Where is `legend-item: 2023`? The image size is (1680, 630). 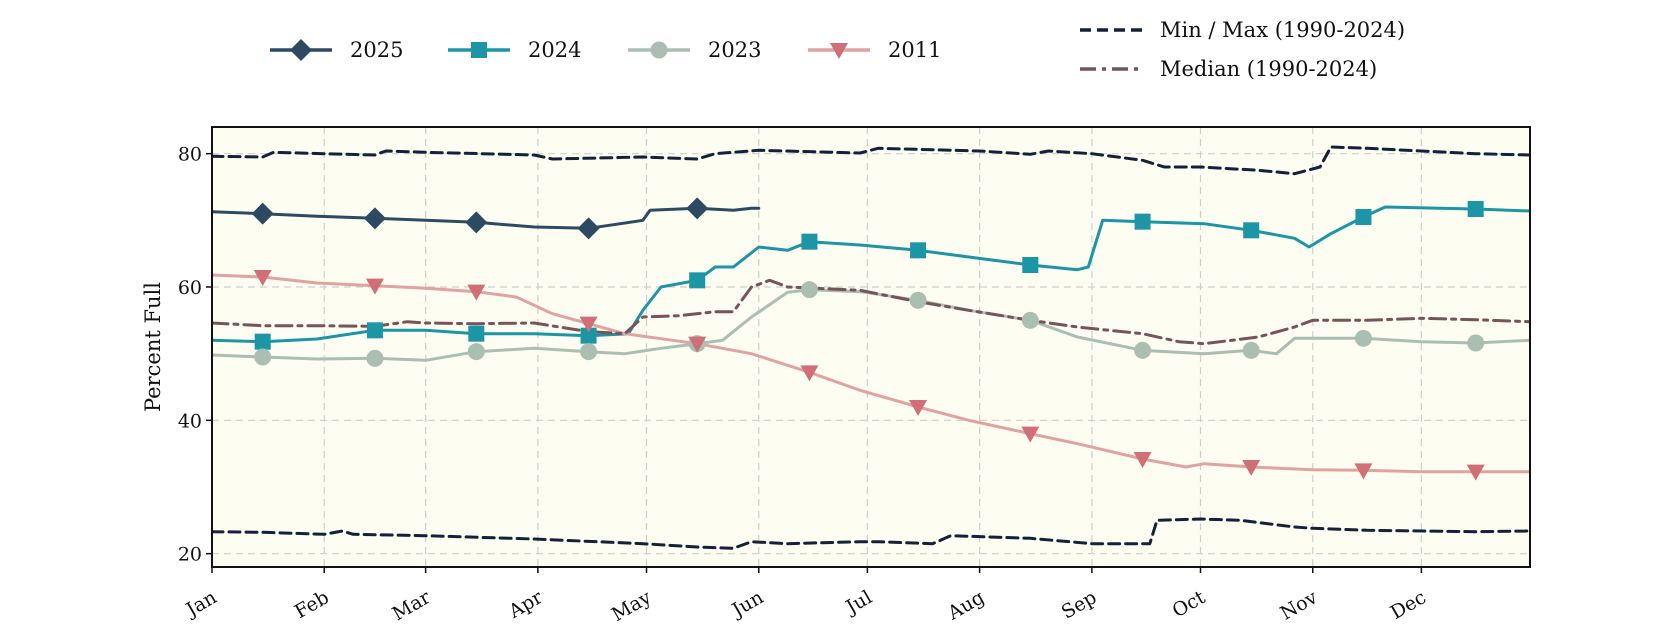
legend-item: 2023 is located at coordinates (694, 50).